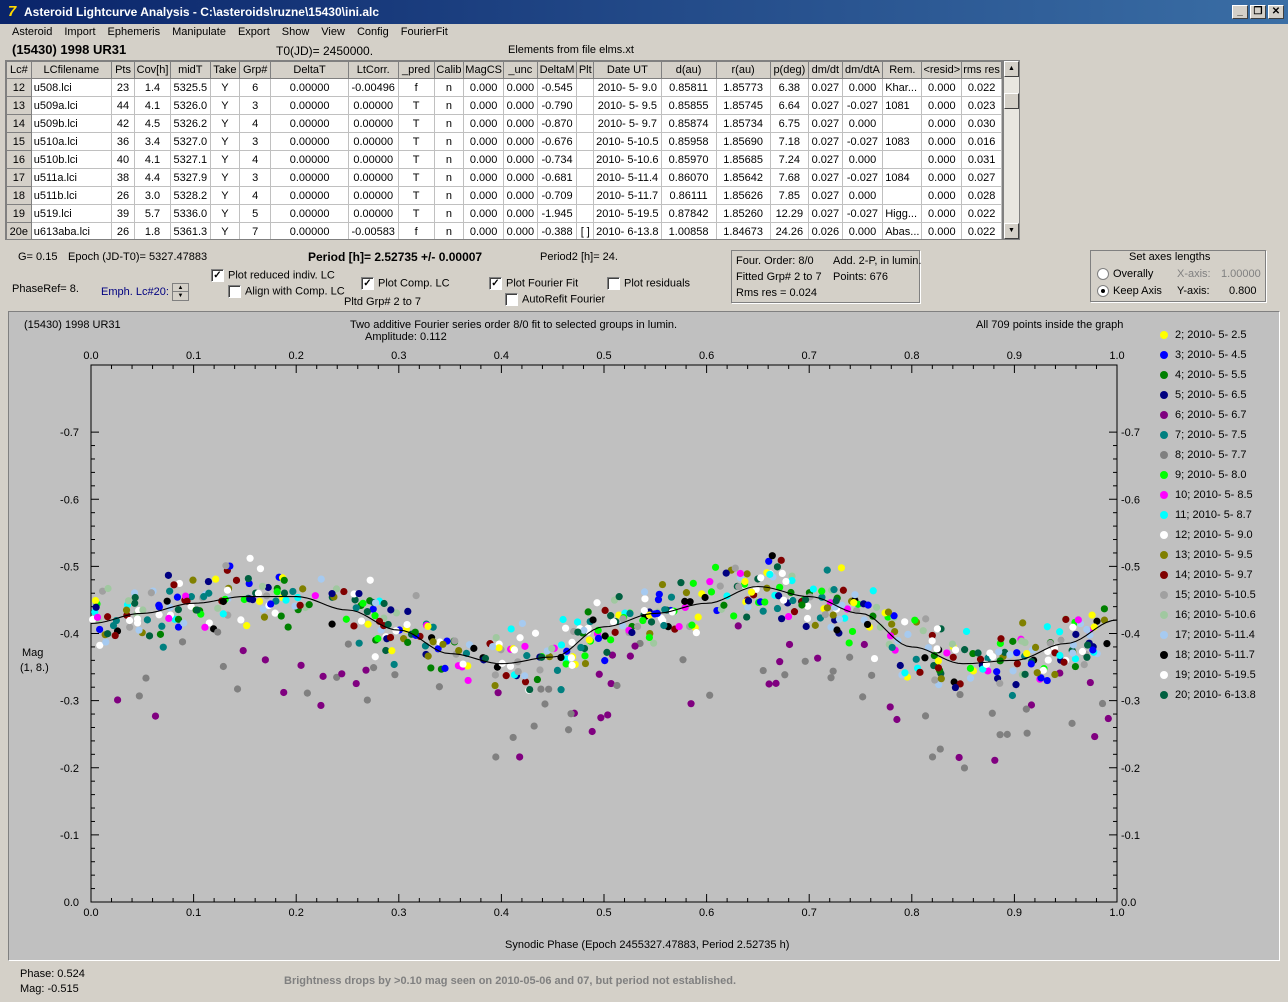  I want to click on table-cell: 38, so click(123, 177).